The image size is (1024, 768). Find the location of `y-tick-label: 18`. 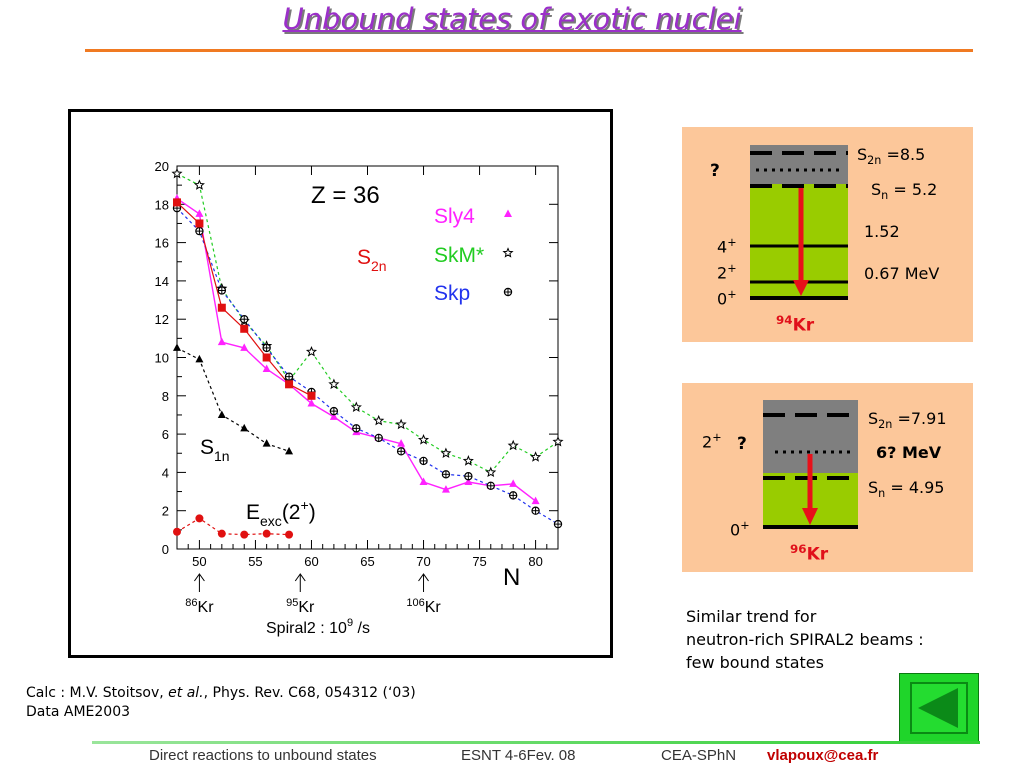

y-tick-label: 18 is located at coordinates (162, 204).